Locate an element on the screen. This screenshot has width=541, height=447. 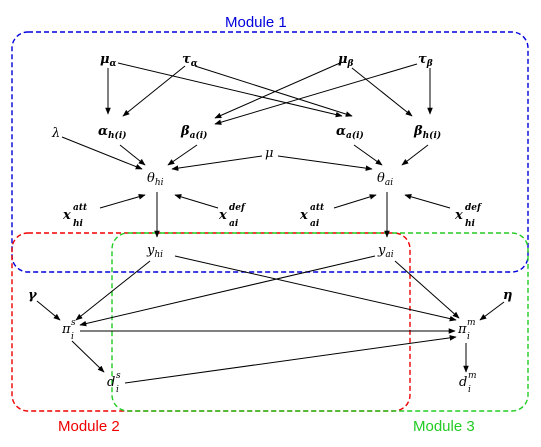
node-lambda: λ is located at coordinates (55, 133).